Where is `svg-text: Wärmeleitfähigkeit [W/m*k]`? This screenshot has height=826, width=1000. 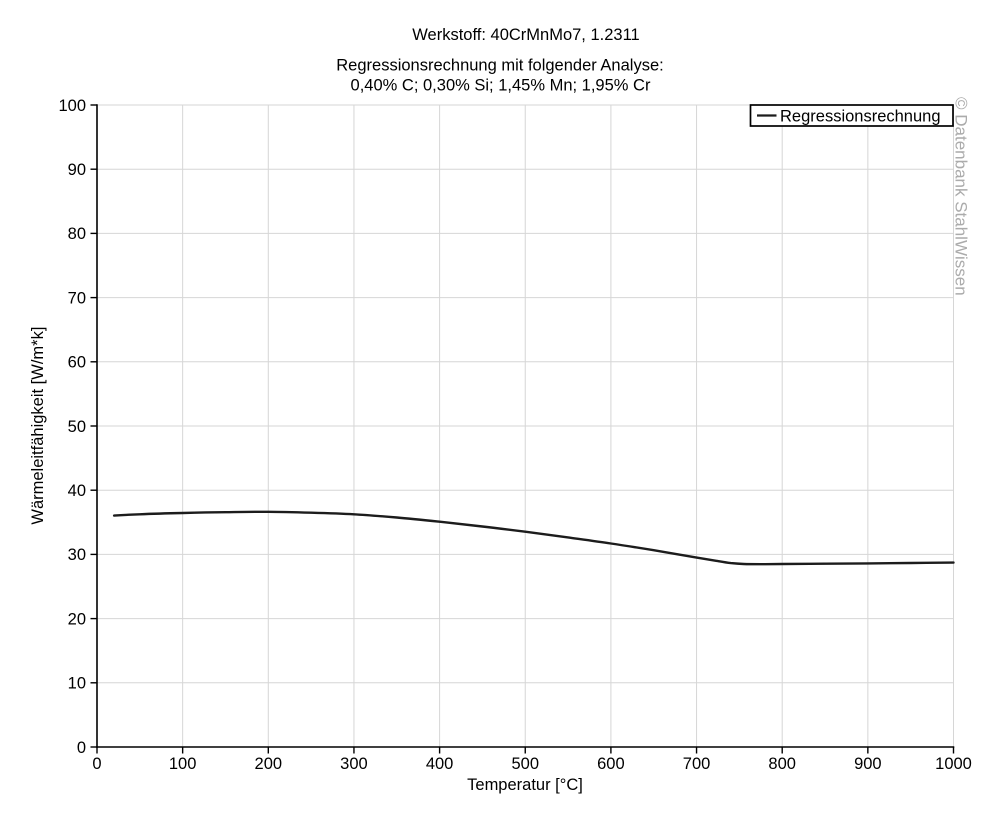
svg-text: Wärmeleitfähigkeit [W/m*k] is located at coordinates (38, 426).